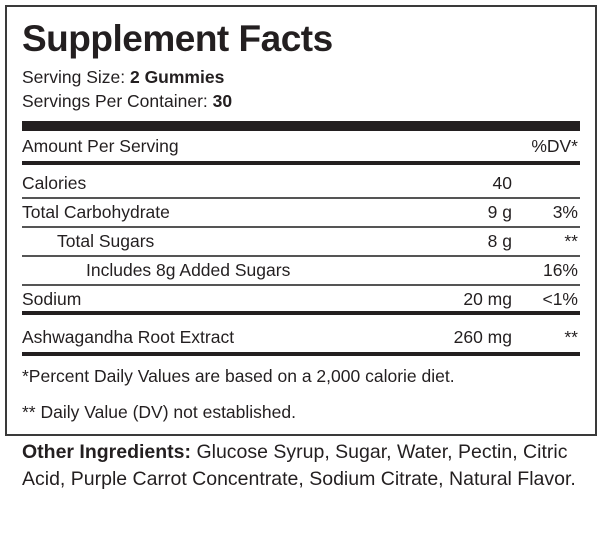 This screenshot has width=600, height=534. What do you see at coordinates (117, 101) in the screenshot?
I see `servings-label: Servings Per Container:` at bounding box center [117, 101].